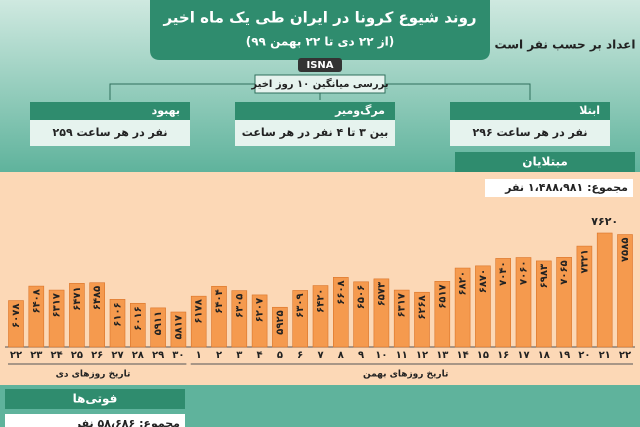  Describe the element at coordinates (559, 188) in the screenshot. I see `total-box` at that location.